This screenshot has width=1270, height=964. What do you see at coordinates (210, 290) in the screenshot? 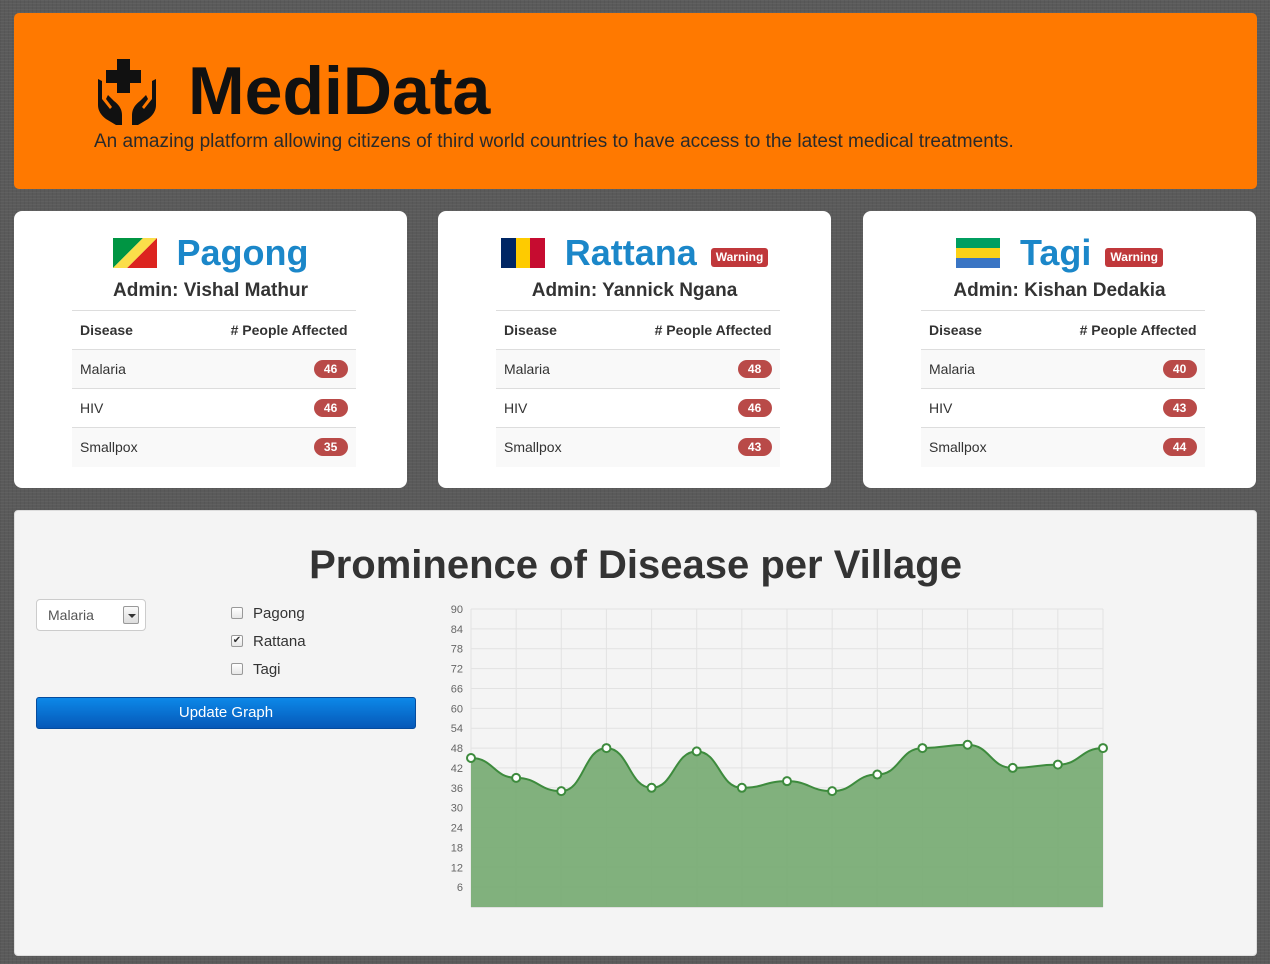
I see `village-admin: Admin: Vishal Mathur` at bounding box center [210, 290].